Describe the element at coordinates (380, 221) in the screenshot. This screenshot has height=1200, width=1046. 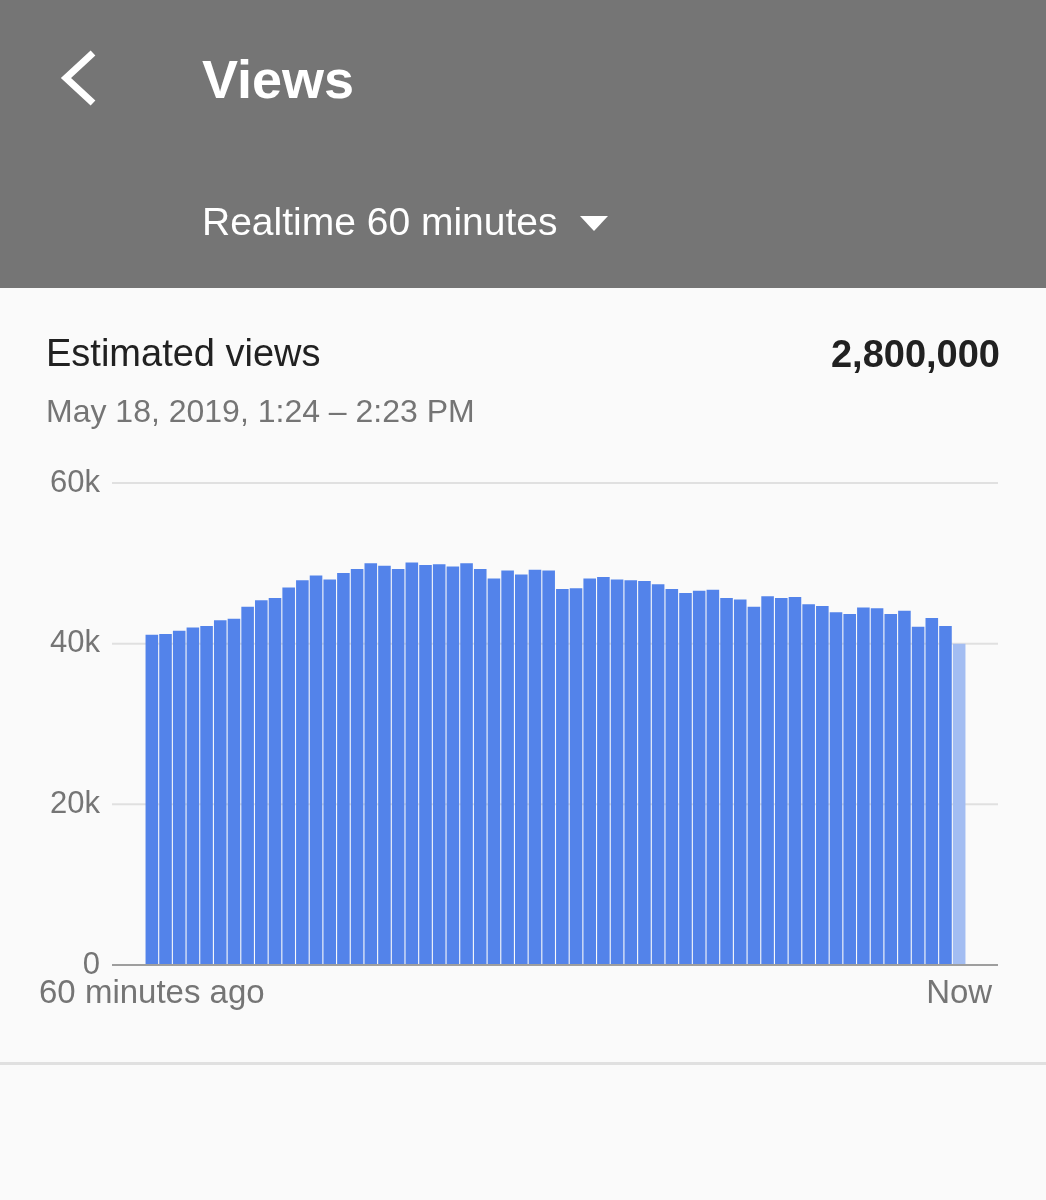
I see `text: Realtime 60 minutes` at that location.